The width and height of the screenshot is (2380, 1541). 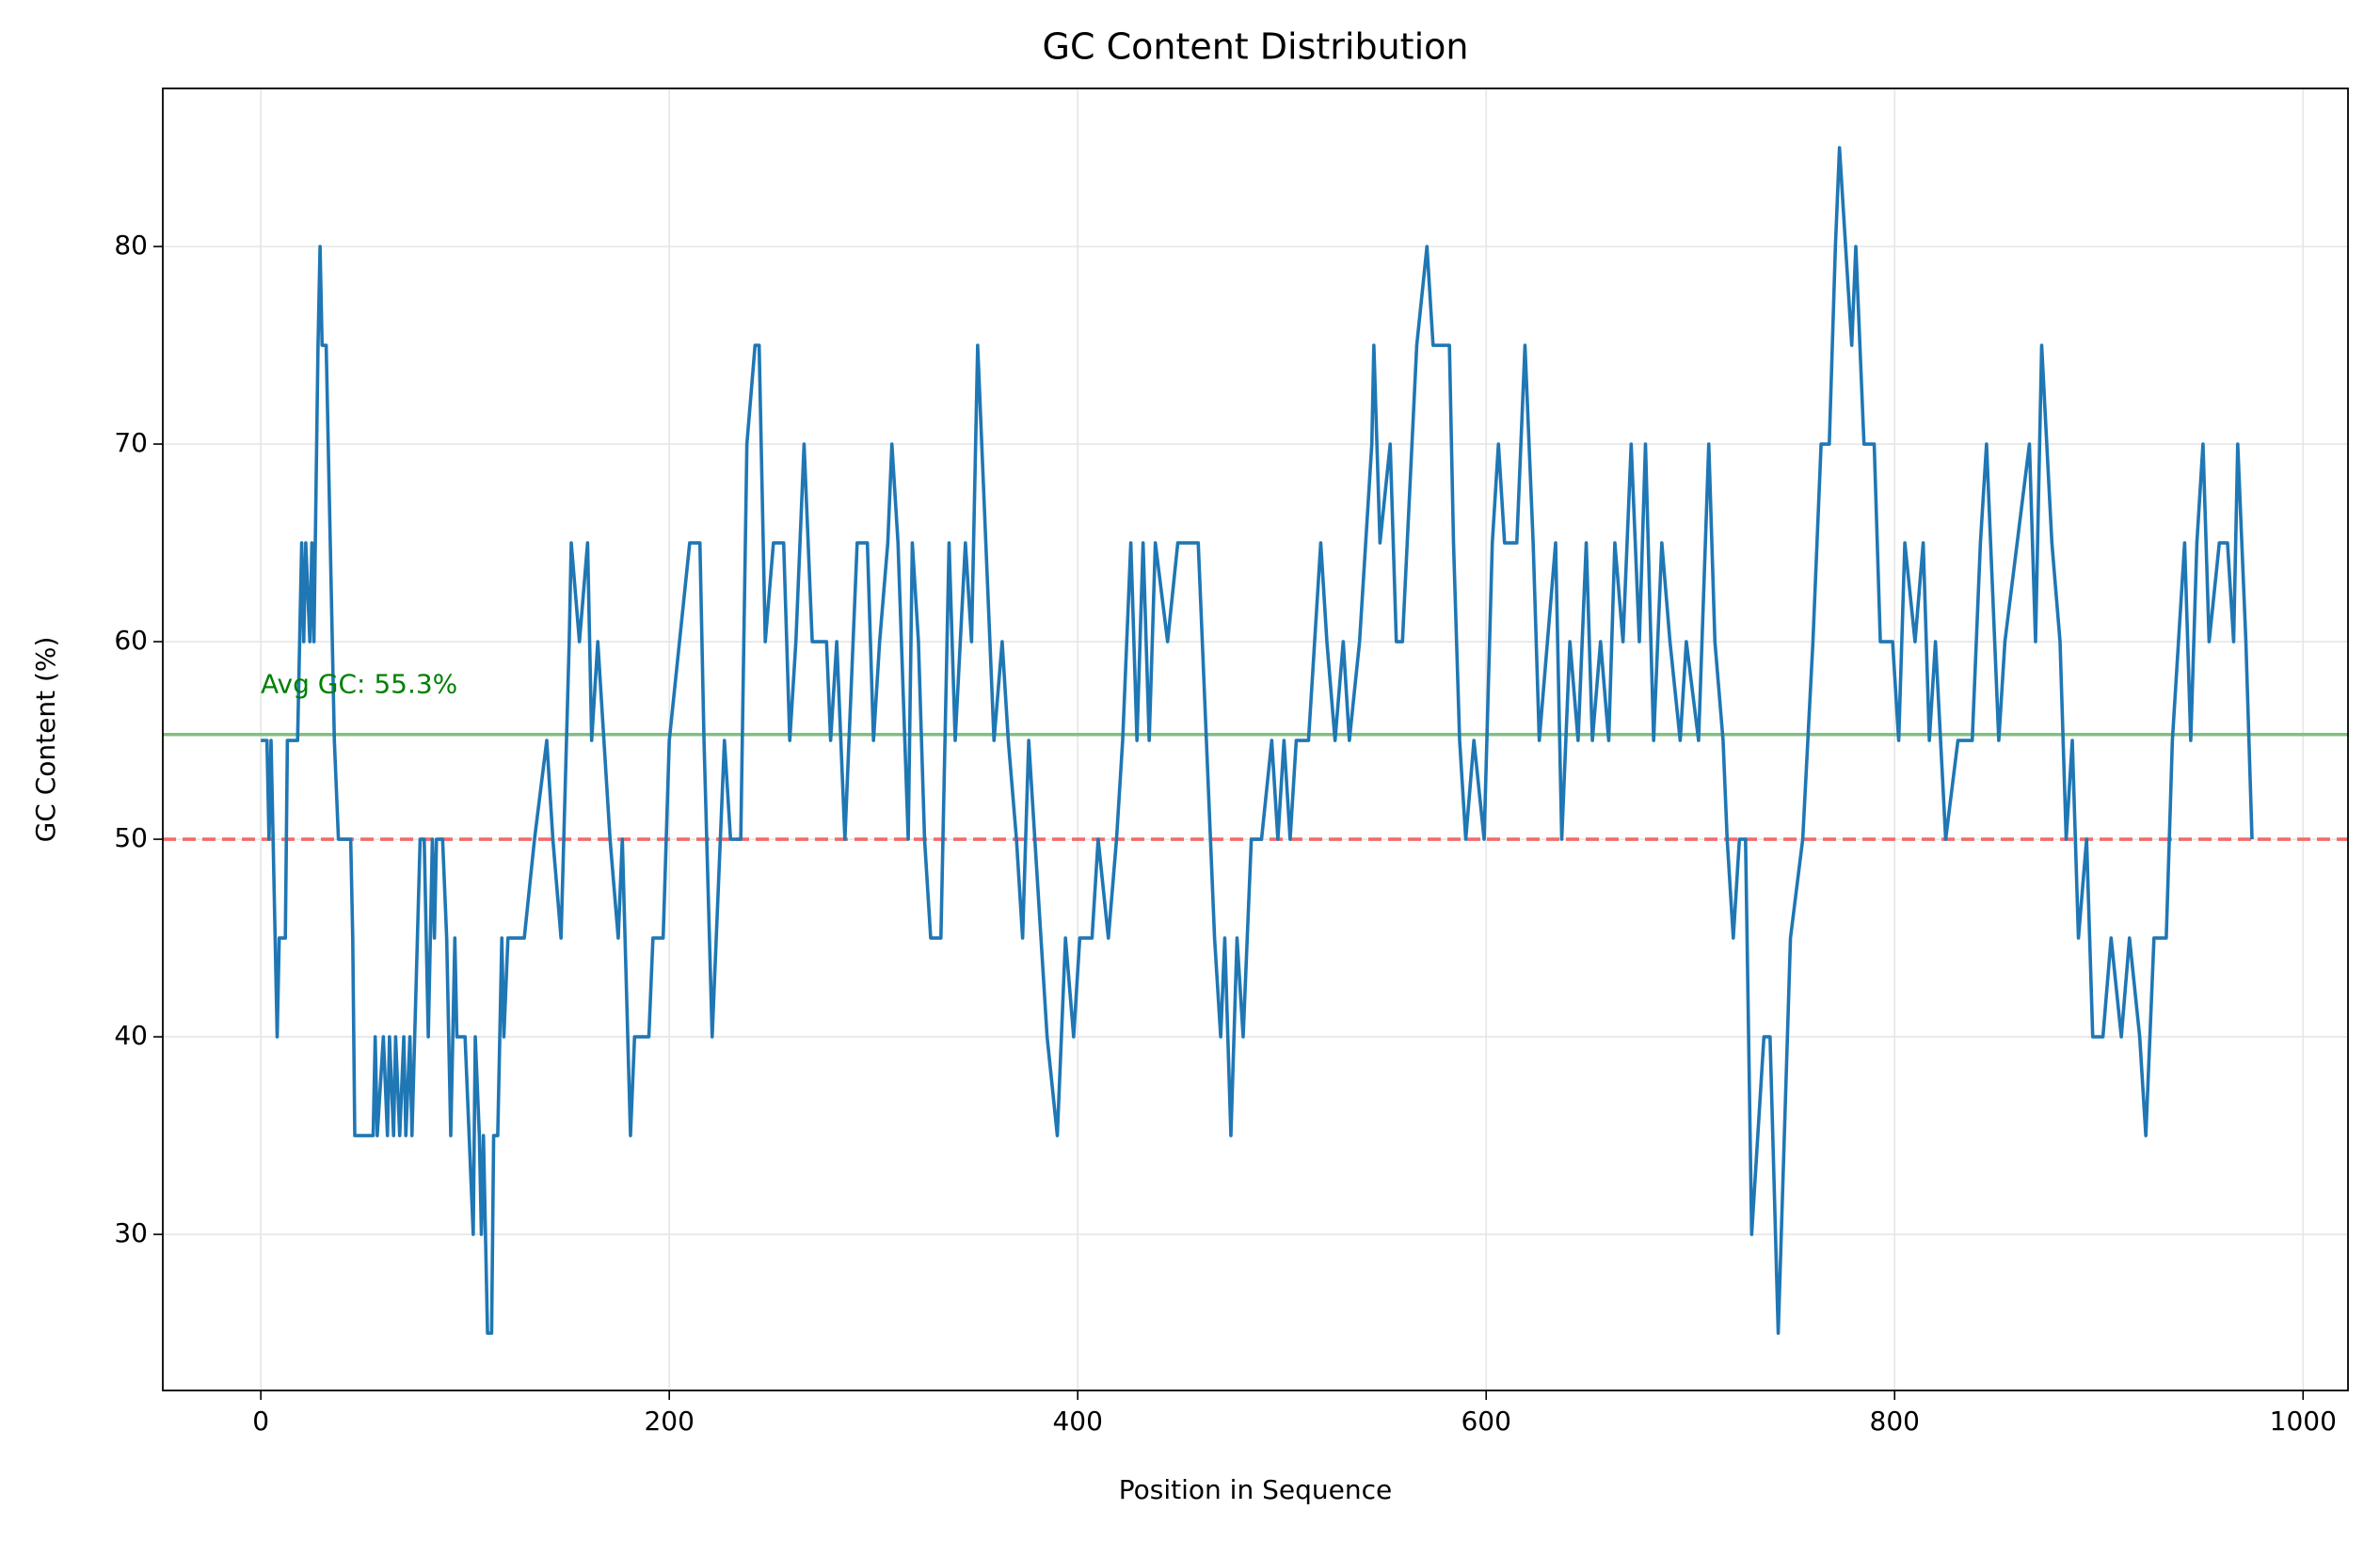 I want to click on y-tick-label: 40, so click(x=131, y=1035).